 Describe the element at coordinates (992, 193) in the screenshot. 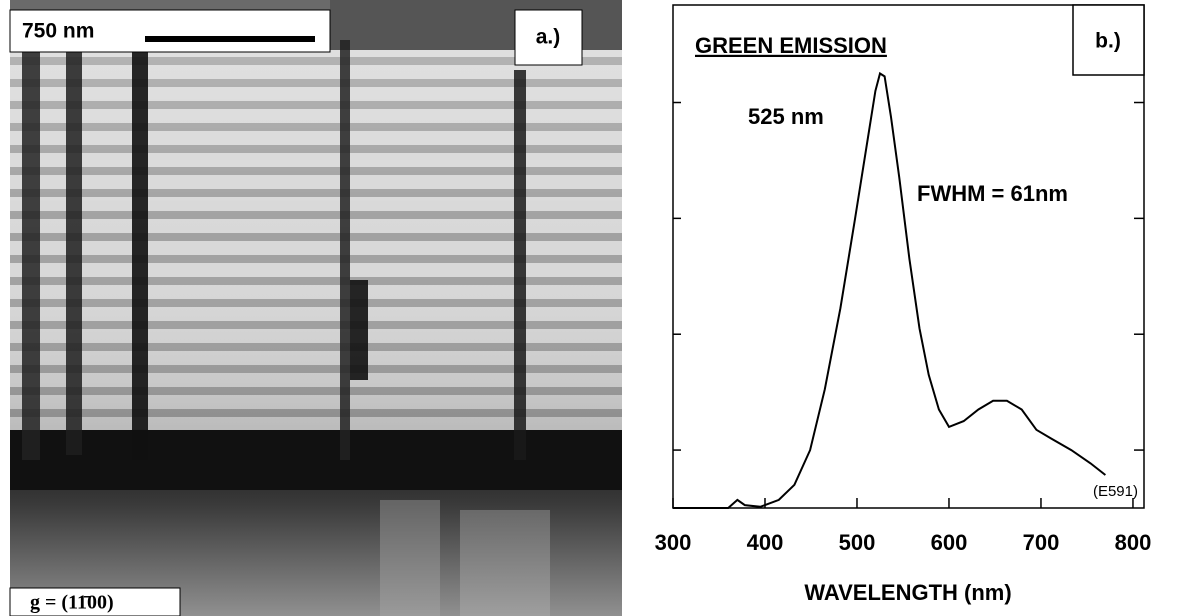

I see `annotation: FWHM = 61nm` at that location.